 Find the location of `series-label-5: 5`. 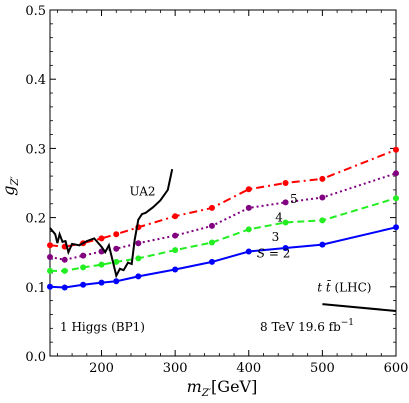

series-label-5: 5 is located at coordinates (294, 199).